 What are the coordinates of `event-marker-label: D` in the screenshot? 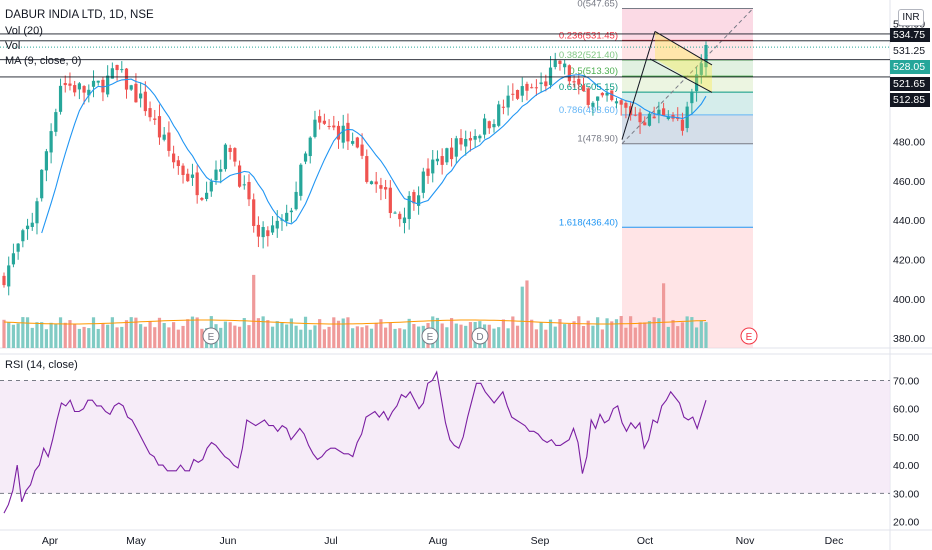 It's located at (479, 337).